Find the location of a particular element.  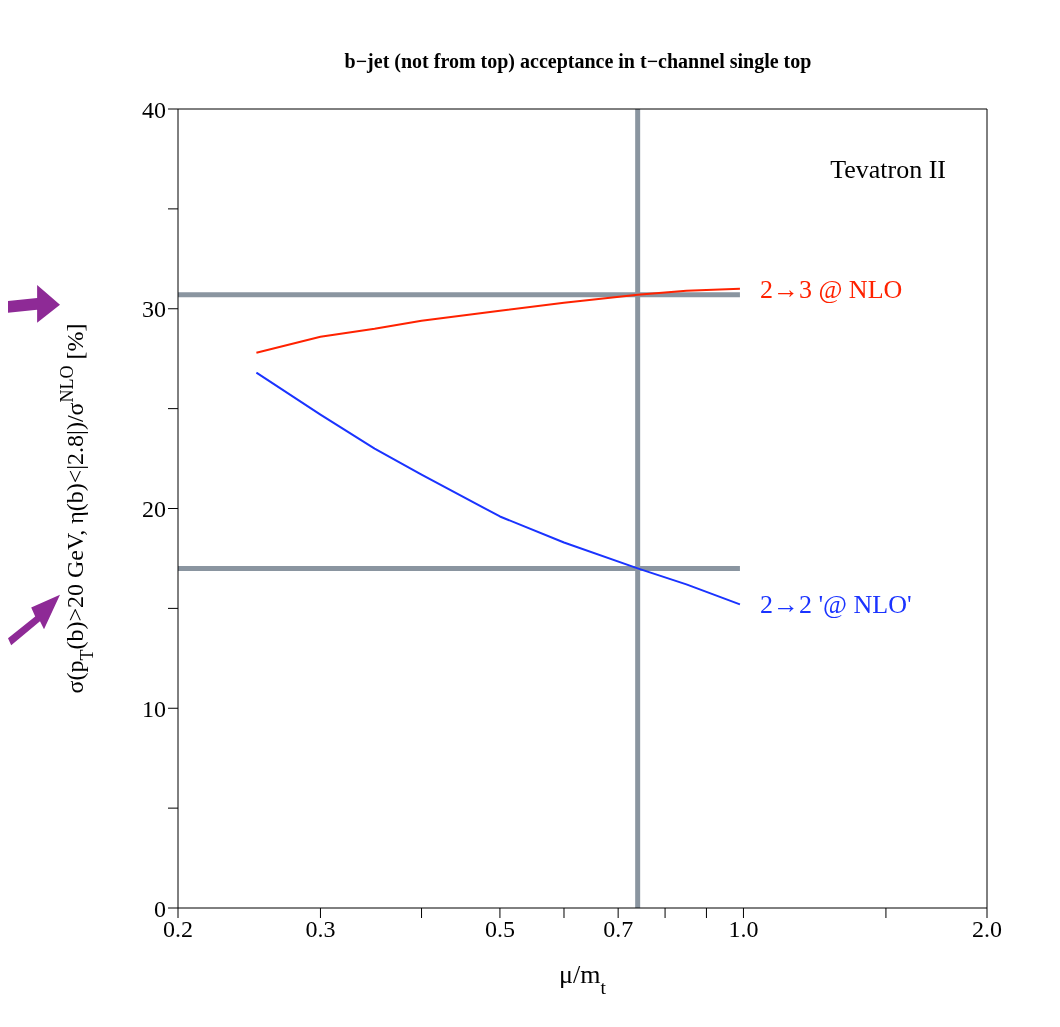

x-axis-title: μ/m$_{t}$ is located at coordinates (583, 979).